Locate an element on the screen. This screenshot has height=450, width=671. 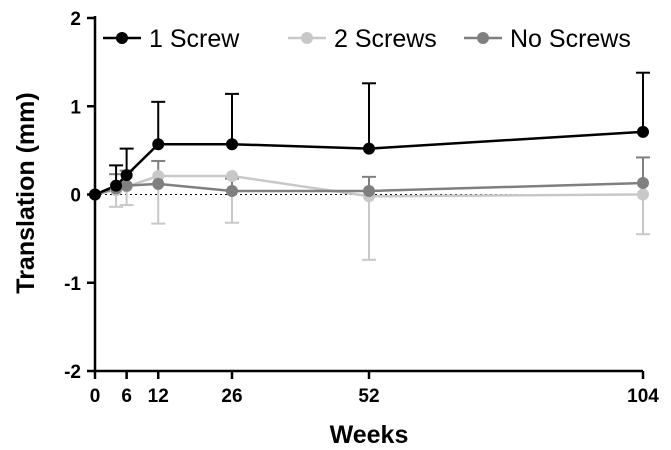
legend-marker-no-screws is located at coordinates (483, 38).